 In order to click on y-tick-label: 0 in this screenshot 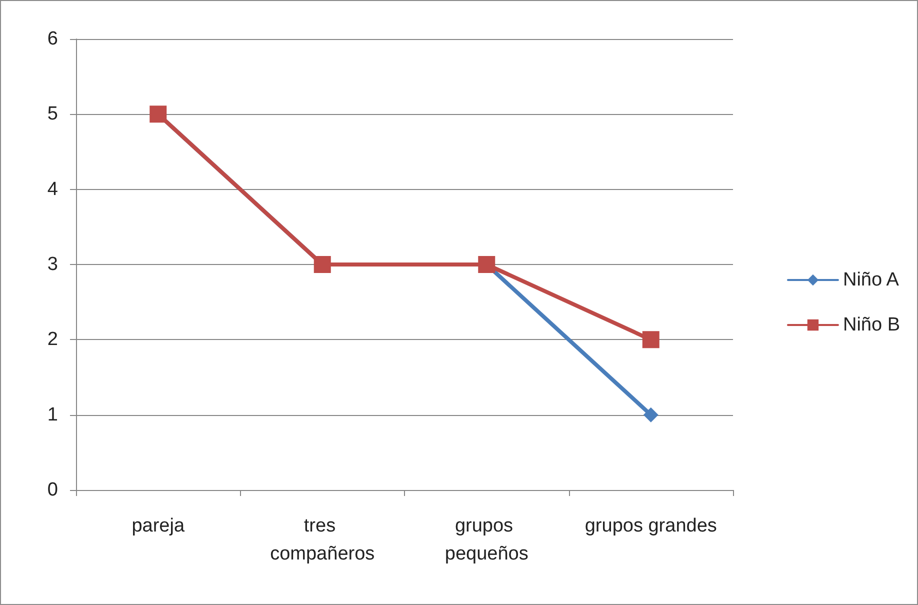, I will do `click(52, 490)`.